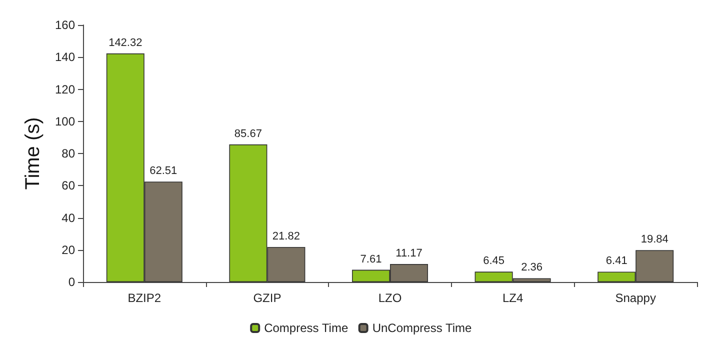 The width and height of the screenshot is (722, 349). What do you see at coordinates (532, 268) in the screenshot?
I see `data-label: 2.36` at bounding box center [532, 268].